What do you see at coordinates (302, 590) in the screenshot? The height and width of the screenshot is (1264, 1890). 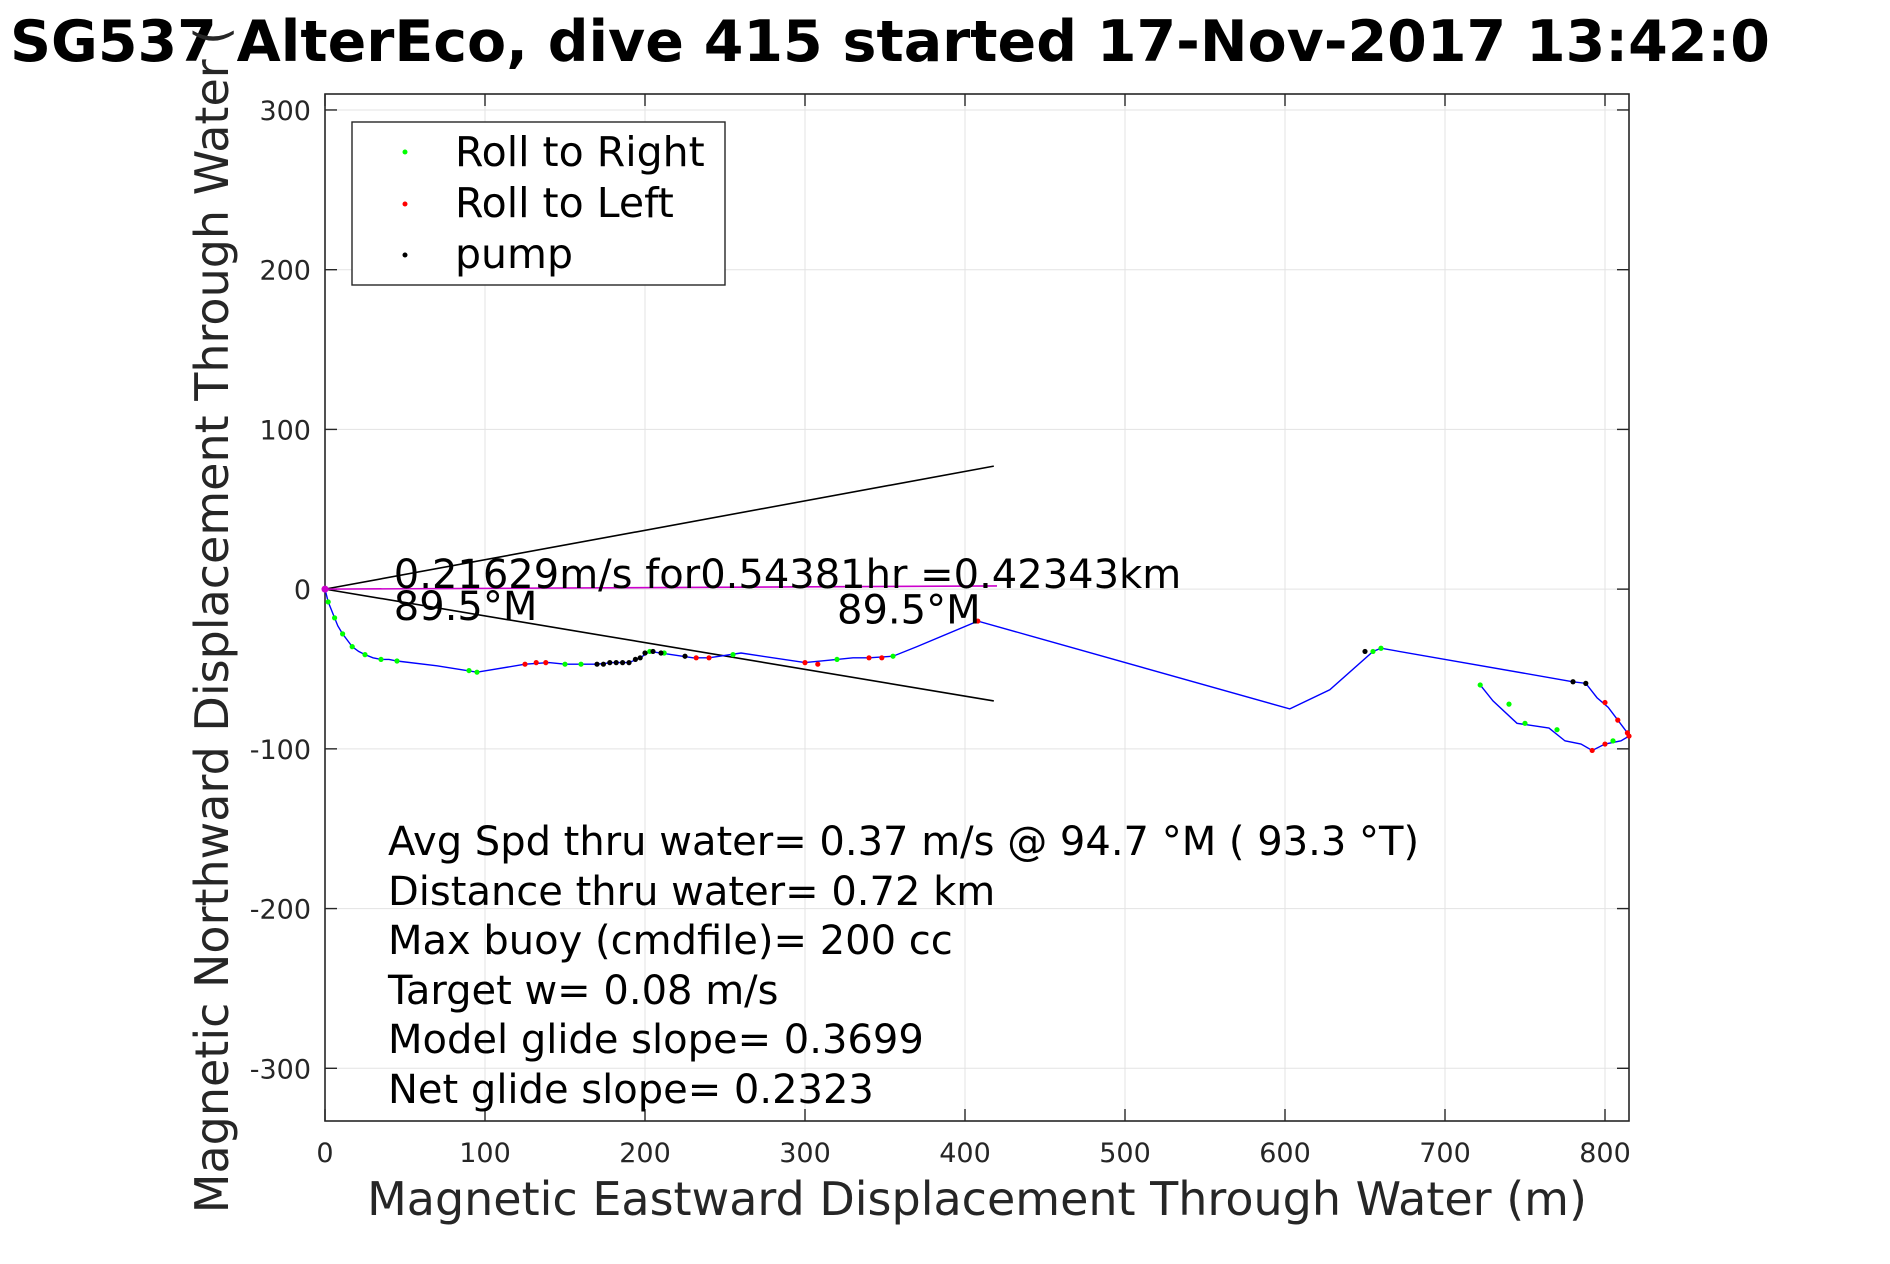 I see `y-tick-label: 0` at bounding box center [302, 590].